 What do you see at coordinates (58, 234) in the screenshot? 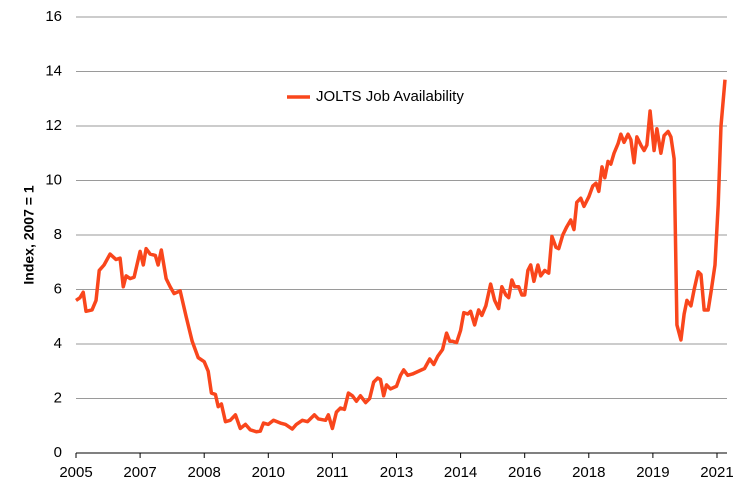
I see `y-tick-label: 8` at bounding box center [58, 234].